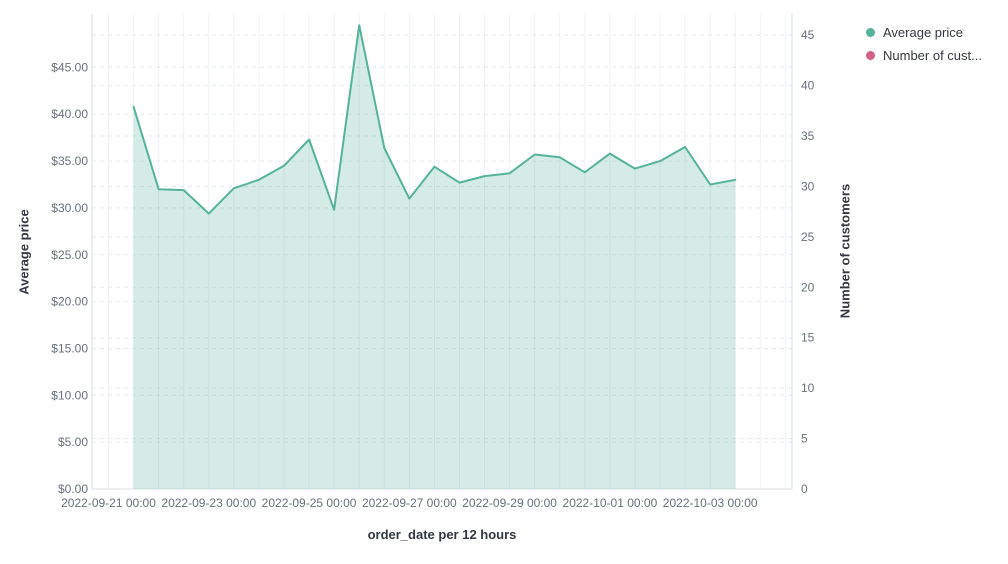 This screenshot has height=564, width=1008. Describe the element at coordinates (808, 388) in the screenshot. I see `y-right-tick-label: 10` at that location.